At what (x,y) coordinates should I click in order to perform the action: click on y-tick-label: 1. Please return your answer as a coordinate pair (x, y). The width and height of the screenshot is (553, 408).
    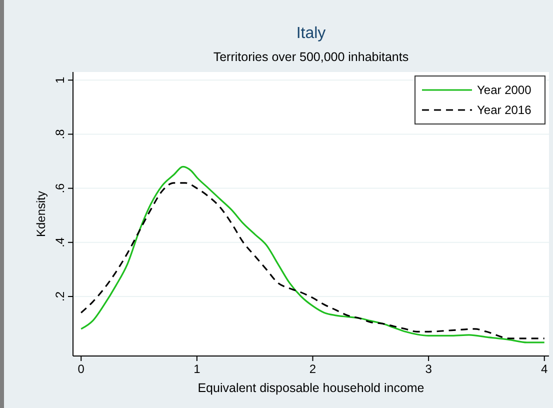
    Looking at the image, I should click on (60, 80).